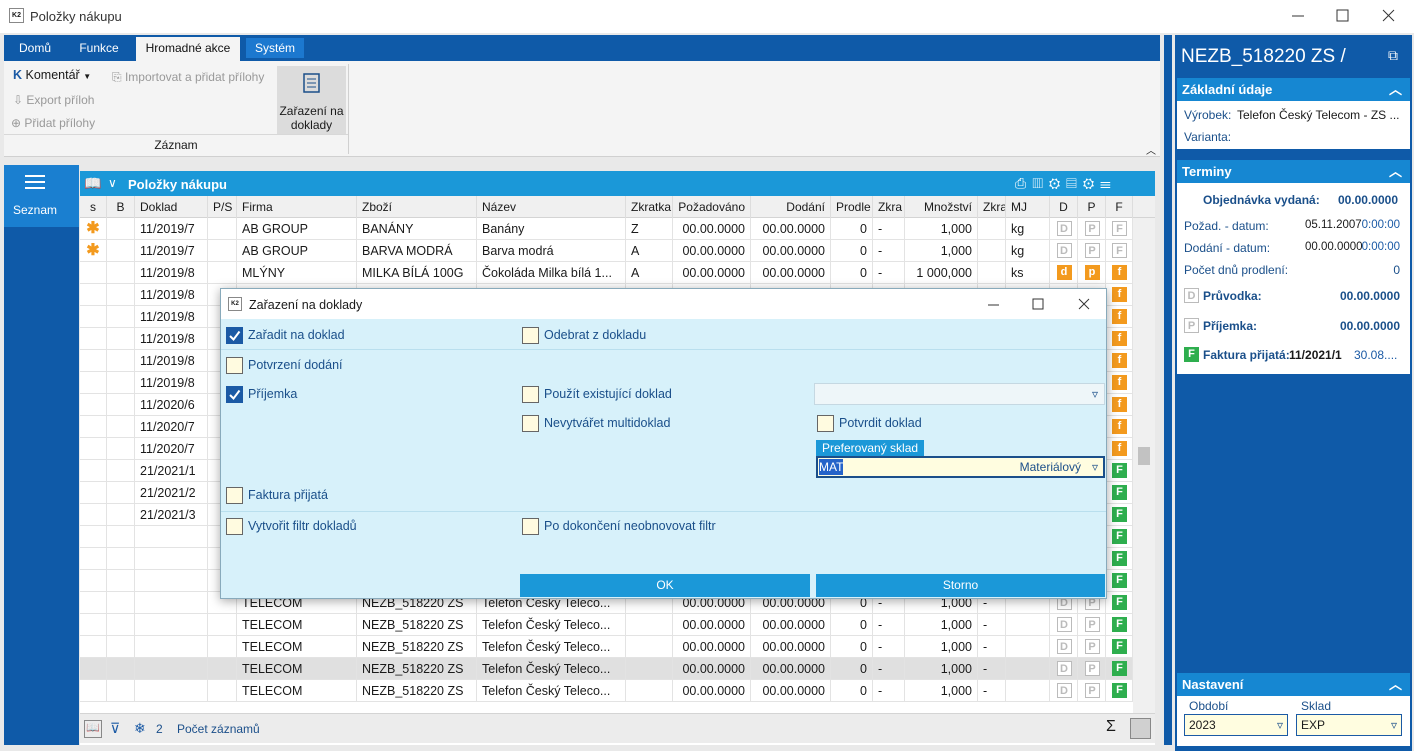  Describe the element at coordinates (630, 526) in the screenshot. I see `checkbox-label: Po dokončení neobnovovat filtr` at that location.